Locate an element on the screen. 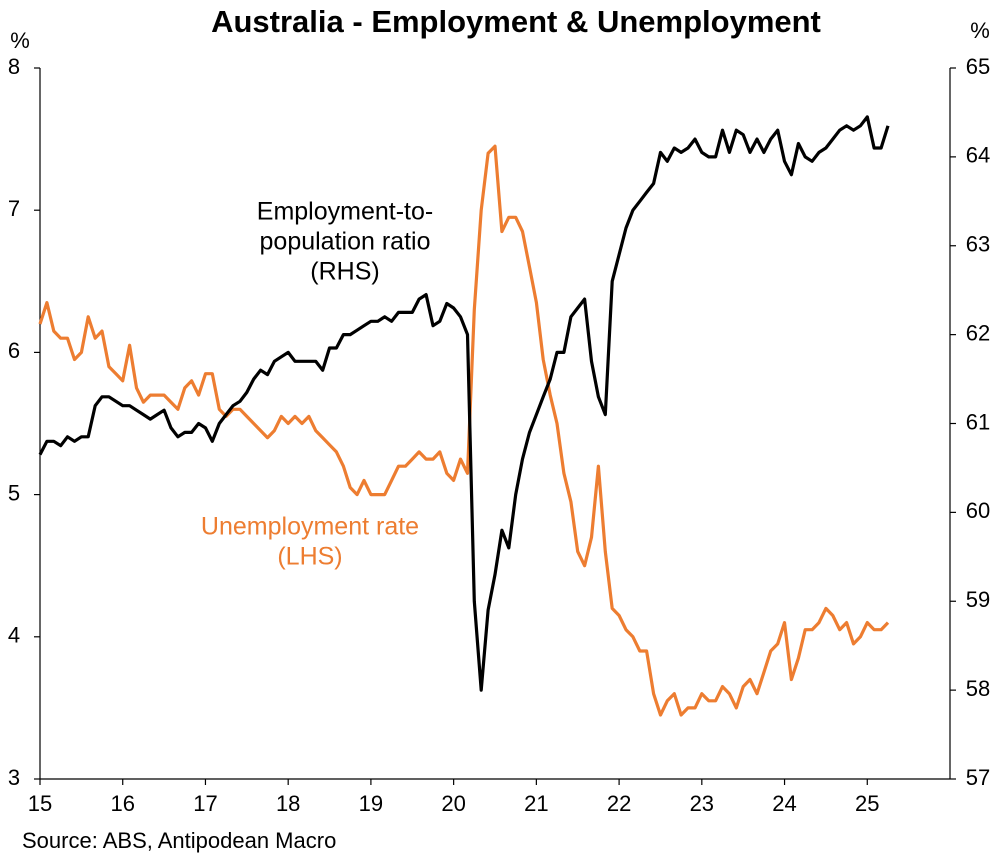 The width and height of the screenshot is (1007, 861). y-tick-label: 5 is located at coordinates (14, 492).